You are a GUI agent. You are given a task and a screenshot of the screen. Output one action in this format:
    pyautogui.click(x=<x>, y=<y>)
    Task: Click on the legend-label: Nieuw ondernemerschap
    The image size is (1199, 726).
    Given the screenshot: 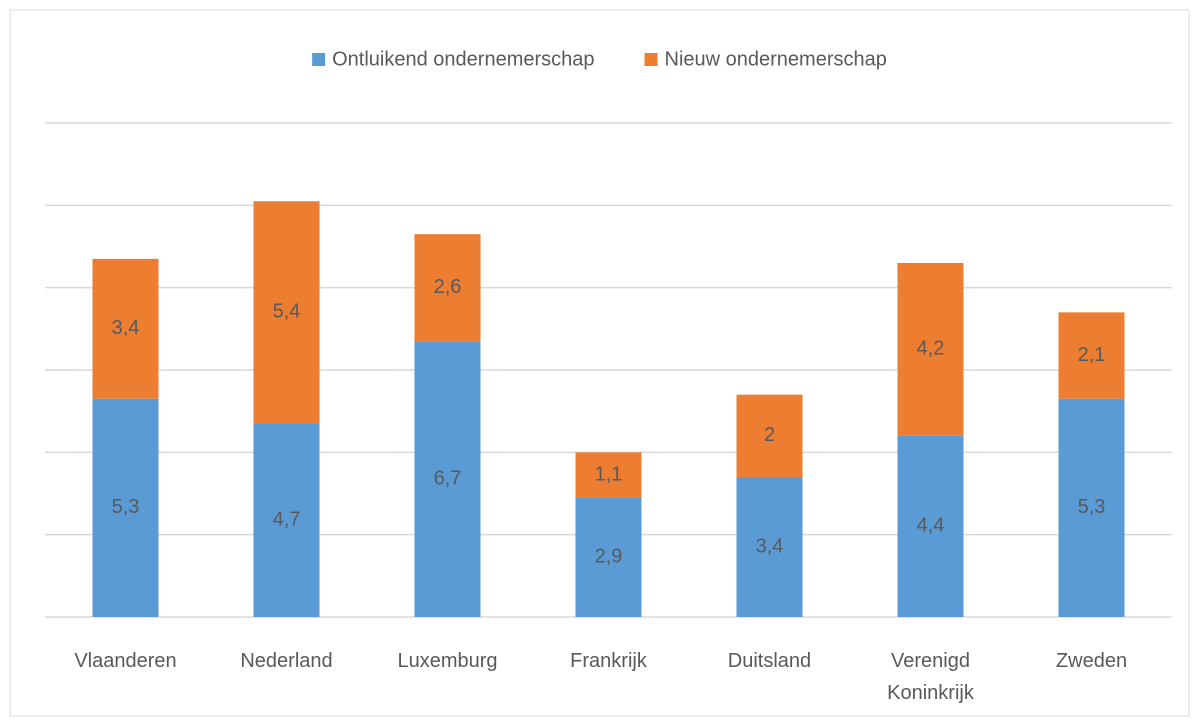 What is the action you would take?
    pyautogui.click(x=776, y=59)
    